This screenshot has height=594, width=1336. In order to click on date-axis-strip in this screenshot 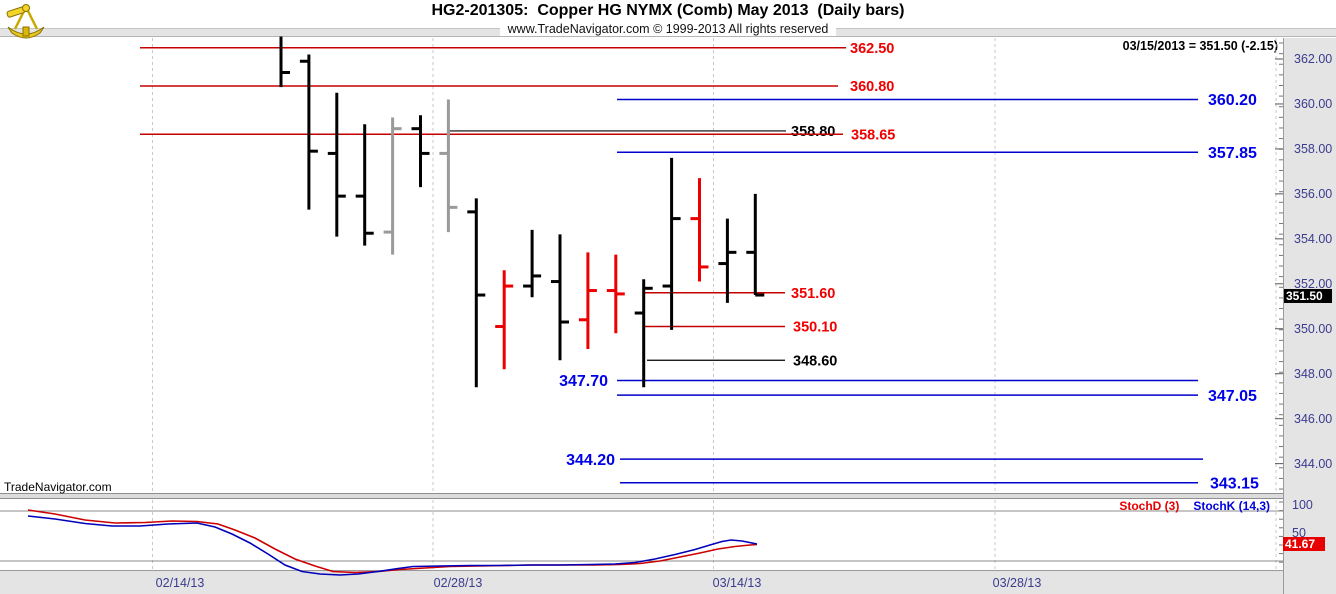, I will do `click(641, 582)`.